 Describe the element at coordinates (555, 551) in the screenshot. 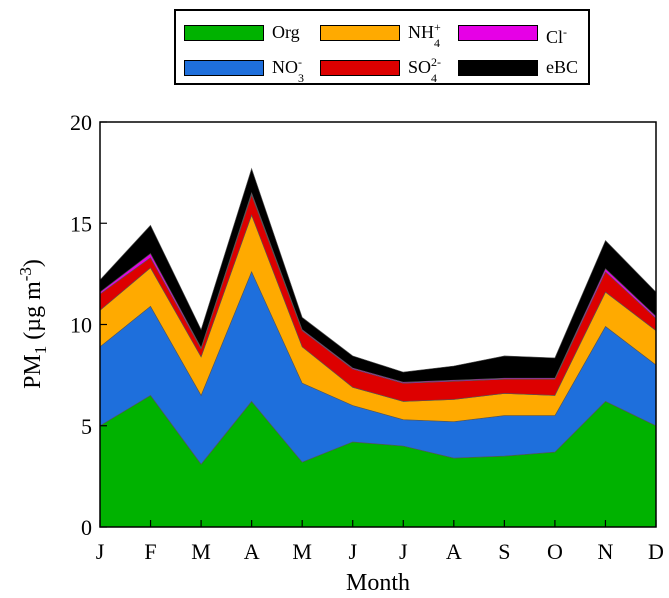

I see `x-tick-label-9: O` at that location.